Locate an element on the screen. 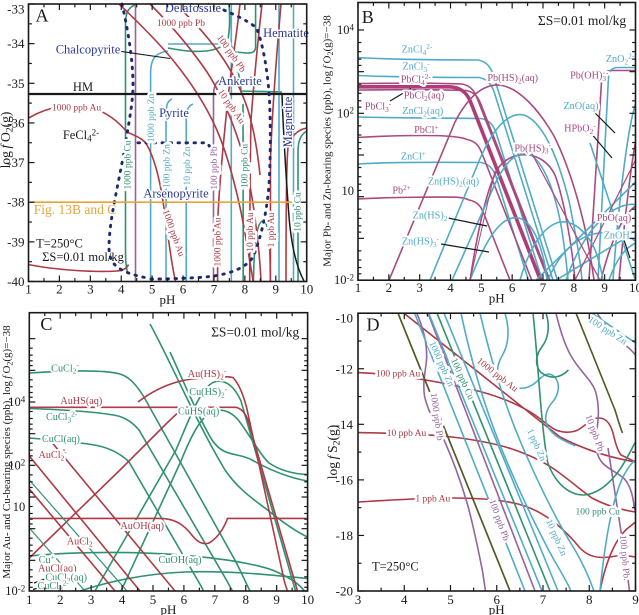 The image size is (639, 615). svg-text: Delafossite is located at coordinates (193, 8).